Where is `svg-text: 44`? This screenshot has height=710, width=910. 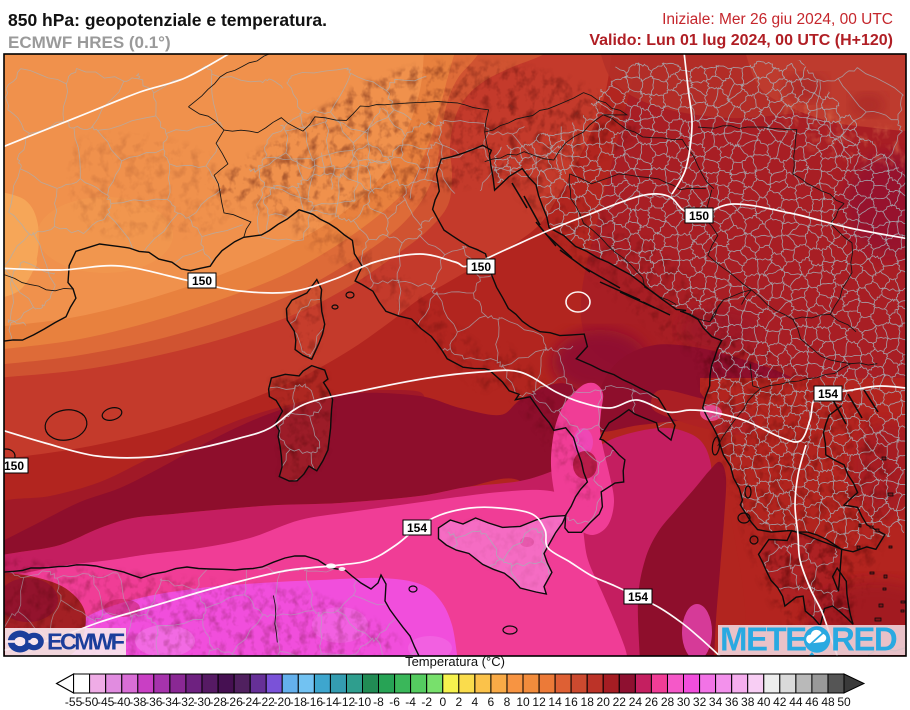
svg-text: 44 is located at coordinates (796, 702).